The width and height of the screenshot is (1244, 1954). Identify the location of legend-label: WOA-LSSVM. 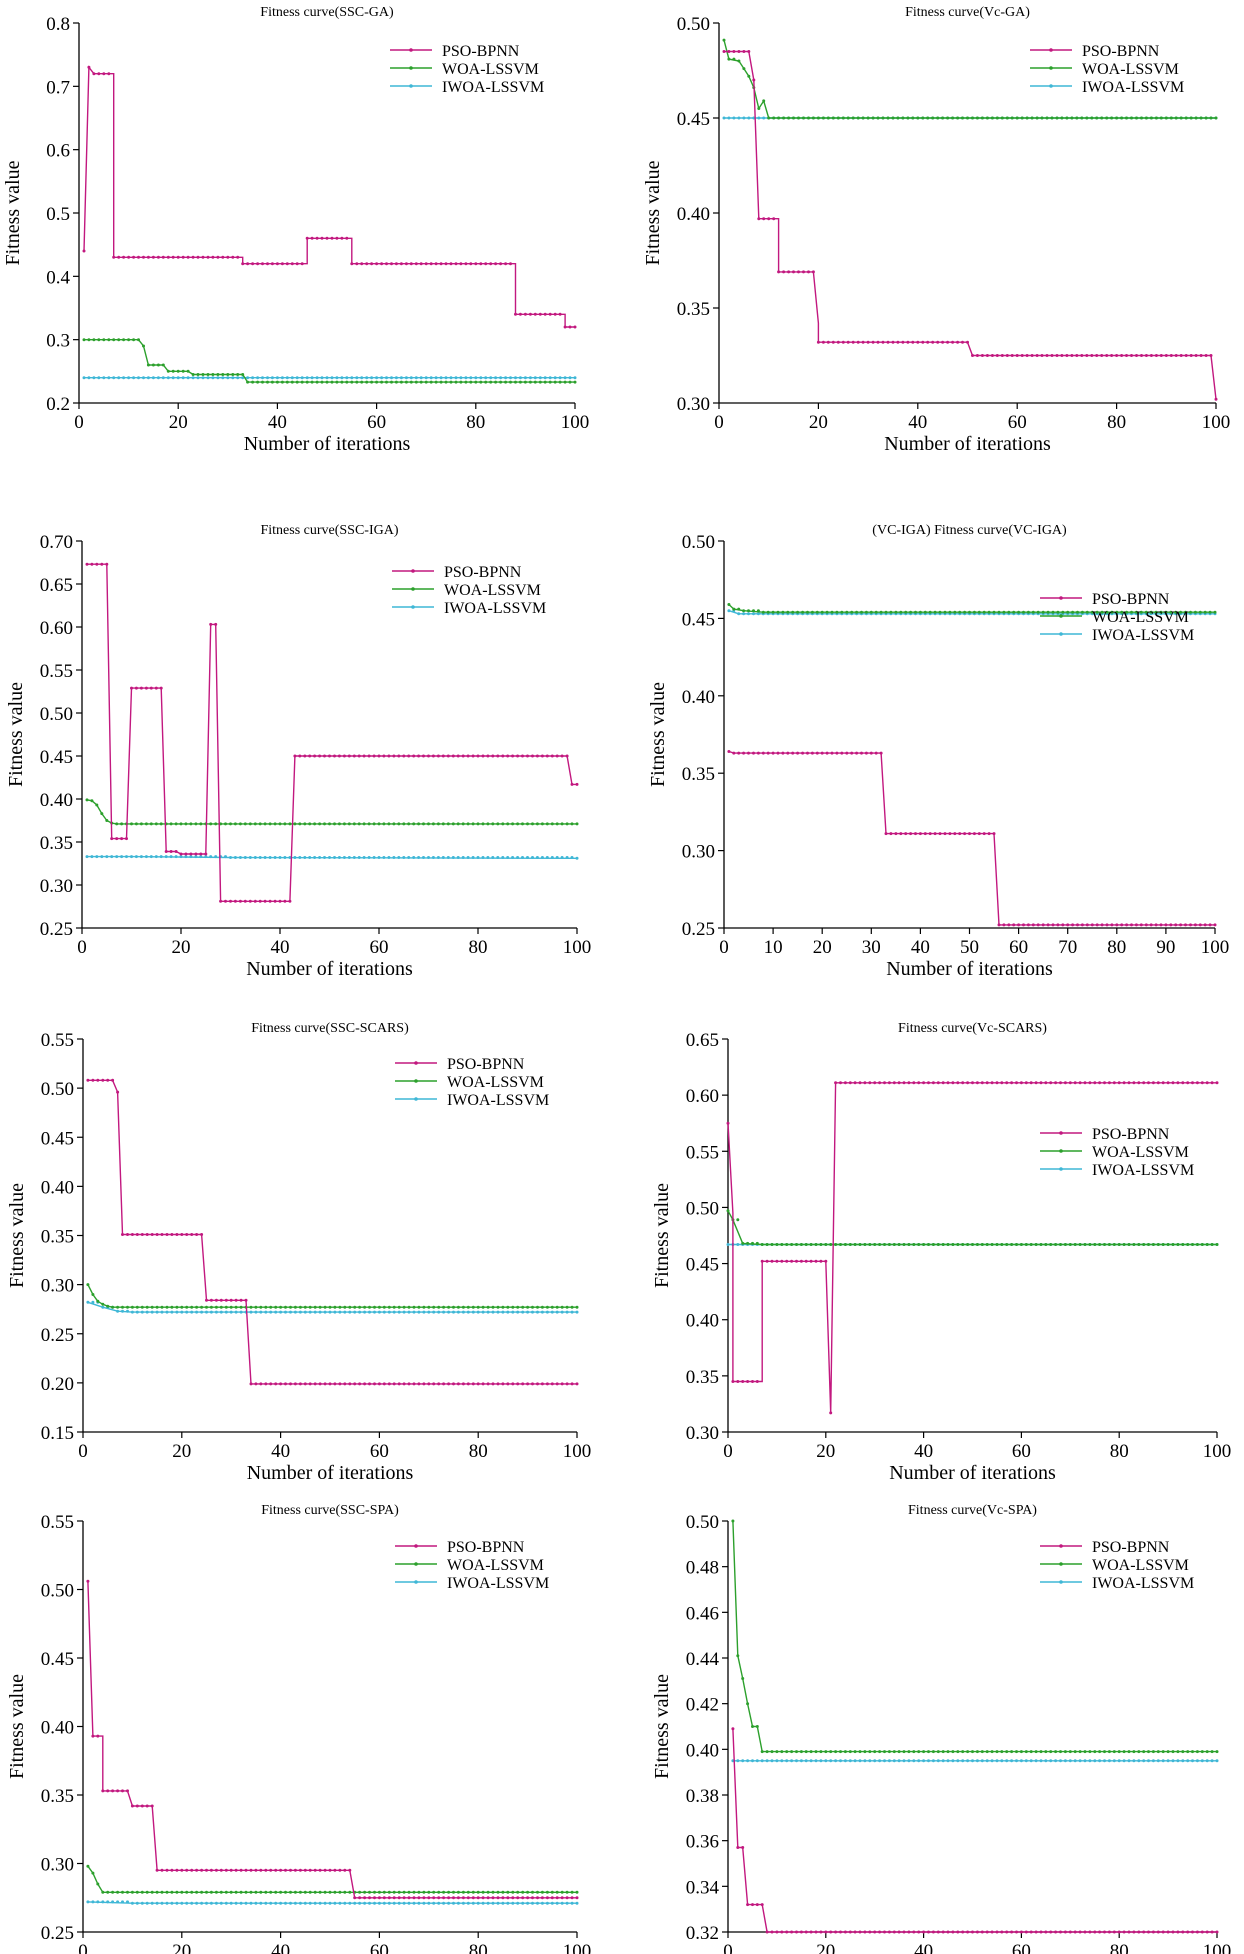
(1140, 1152).